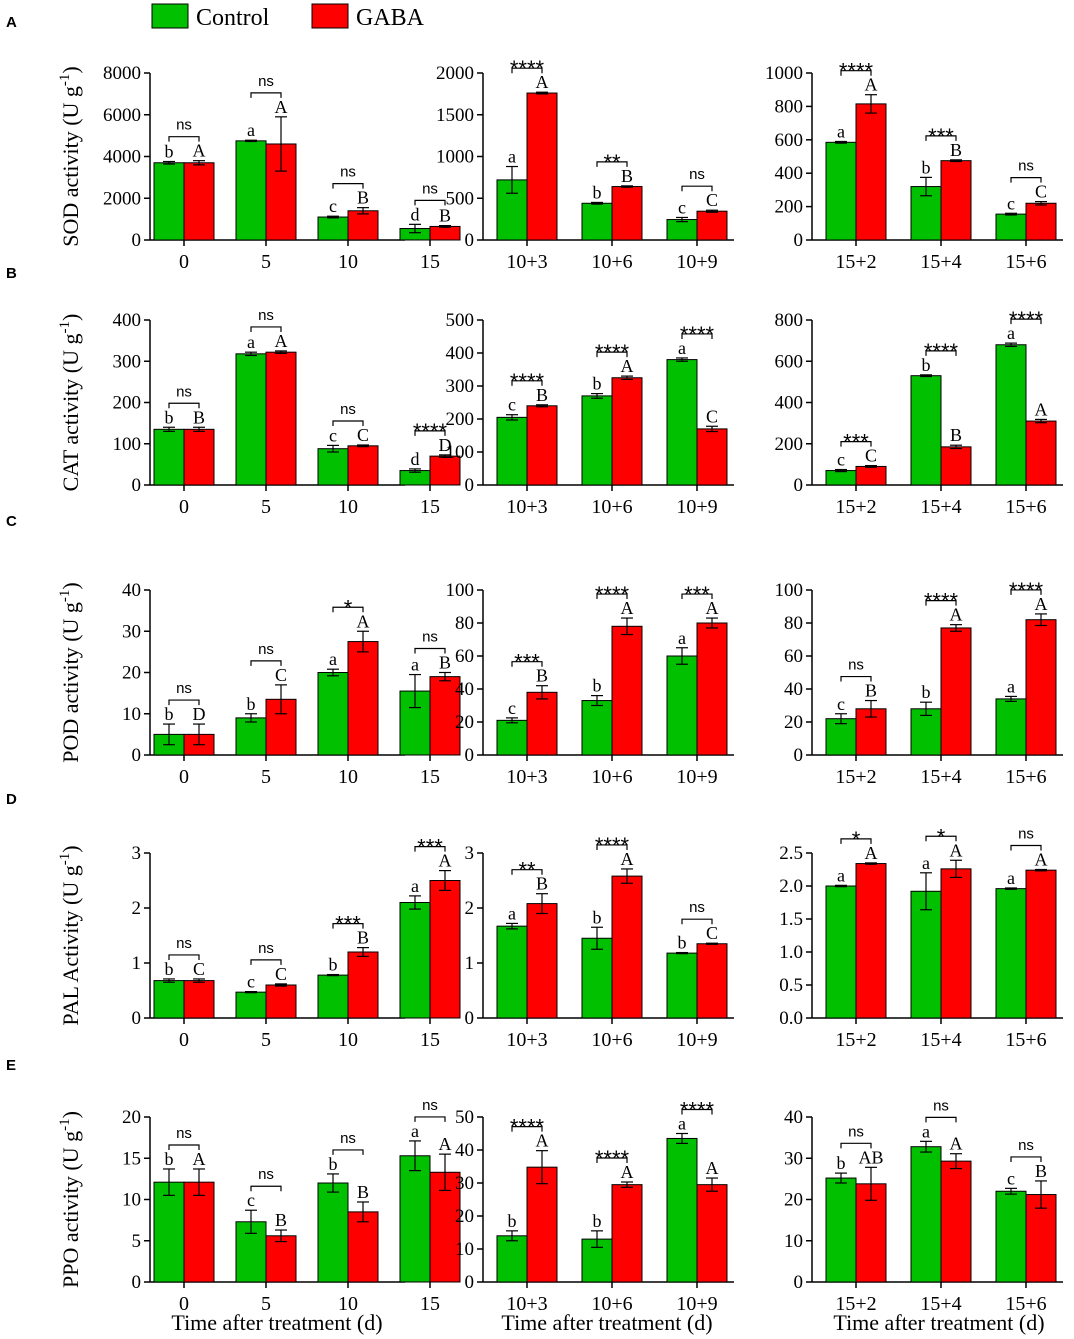  What do you see at coordinates (430, 1040) in the screenshot?
I see `x-tick-label: 15` at bounding box center [430, 1040].